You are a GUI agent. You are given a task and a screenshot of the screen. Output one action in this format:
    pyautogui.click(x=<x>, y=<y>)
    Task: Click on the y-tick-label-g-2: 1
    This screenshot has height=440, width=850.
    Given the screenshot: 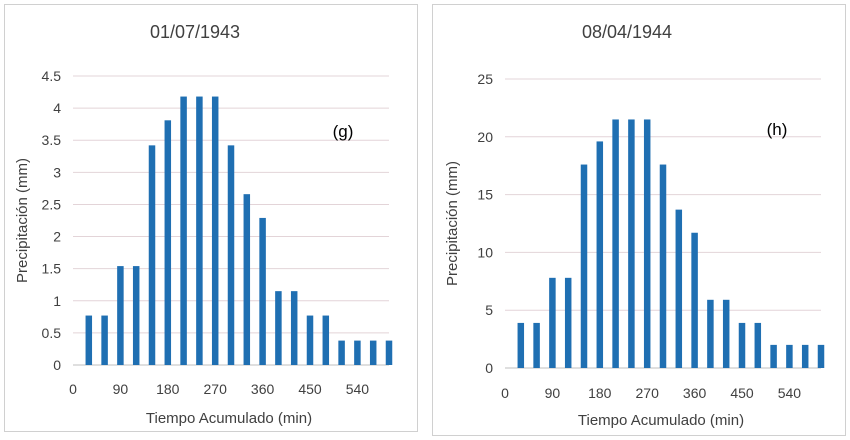 What is the action you would take?
    pyautogui.click(x=57, y=301)
    